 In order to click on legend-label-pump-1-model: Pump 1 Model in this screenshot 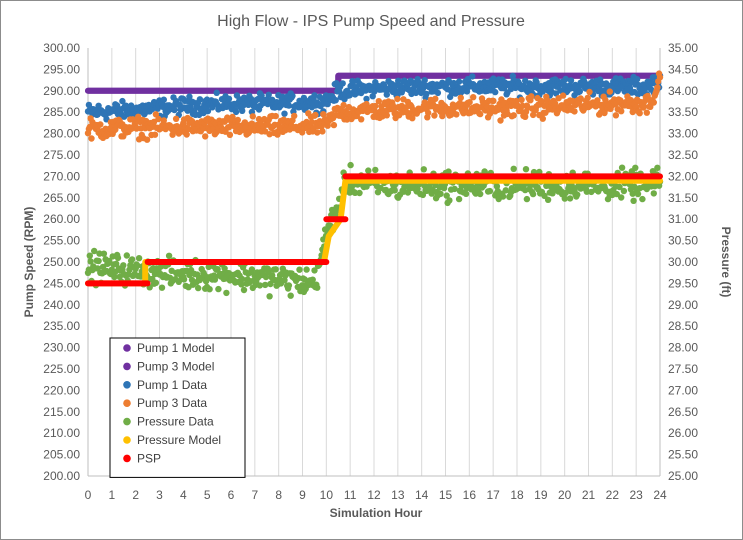, I will do `click(175, 348)`.